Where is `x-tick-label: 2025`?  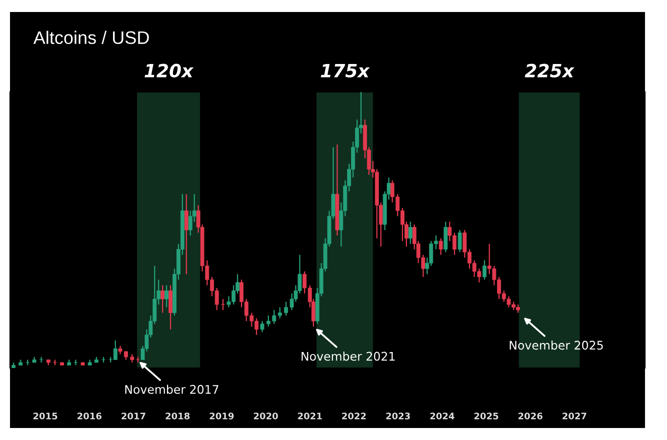 x-tick-label: 2025 is located at coordinates (486, 416).